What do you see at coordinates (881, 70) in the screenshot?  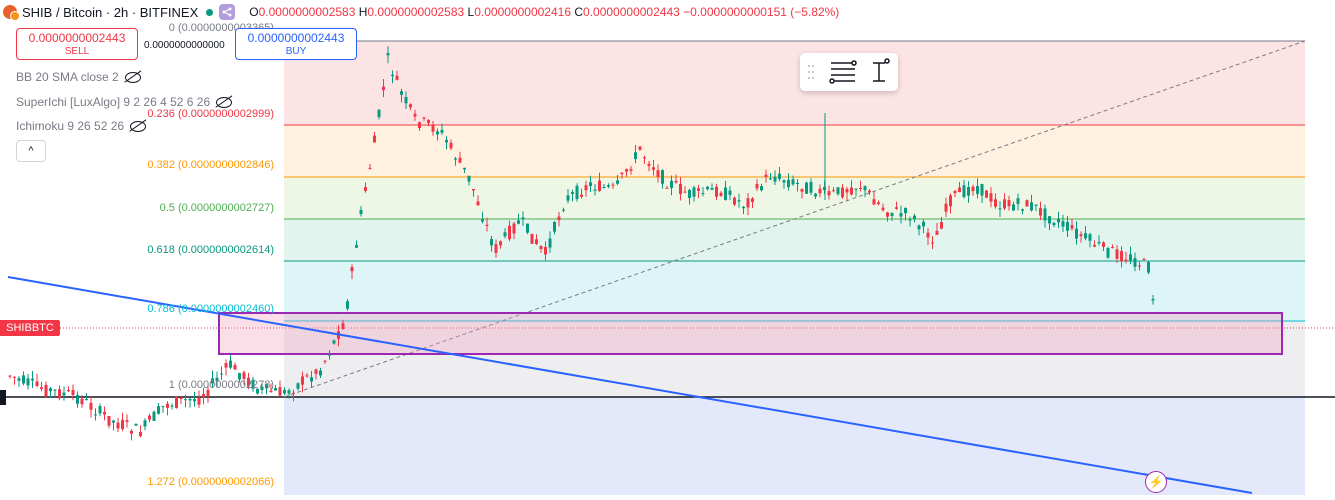 I see `text-cursor-icon` at bounding box center [881, 70].